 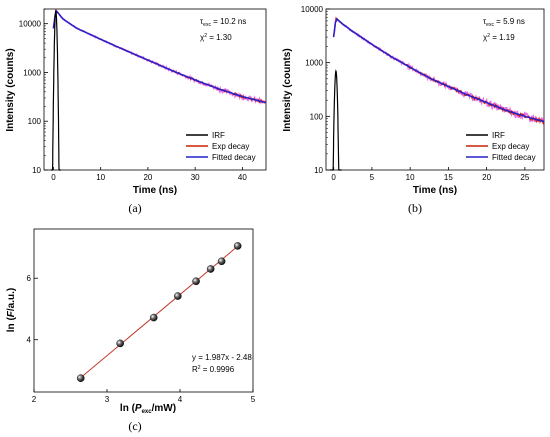 I want to click on panel-a-tau: τexc = 10.2 ns, so click(x=223, y=22).